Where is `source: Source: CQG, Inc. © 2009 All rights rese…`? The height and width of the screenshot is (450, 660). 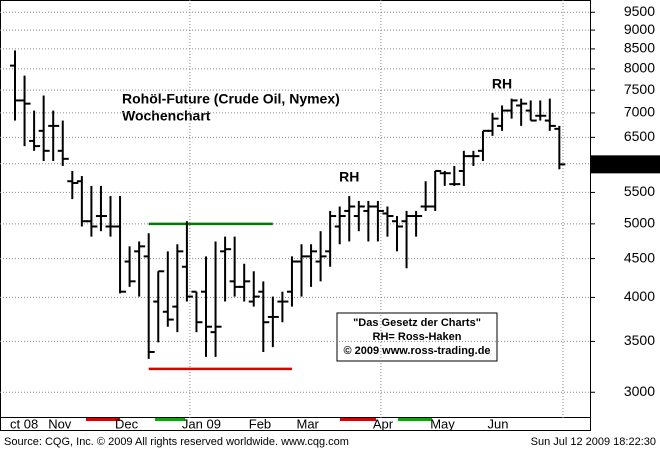 source: Source: CQG, Inc. © 2009 All rights rese… is located at coordinates (176, 442).